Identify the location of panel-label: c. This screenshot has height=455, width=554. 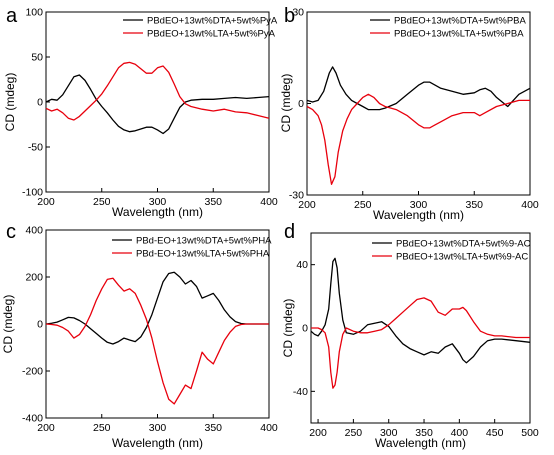
(11, 232).